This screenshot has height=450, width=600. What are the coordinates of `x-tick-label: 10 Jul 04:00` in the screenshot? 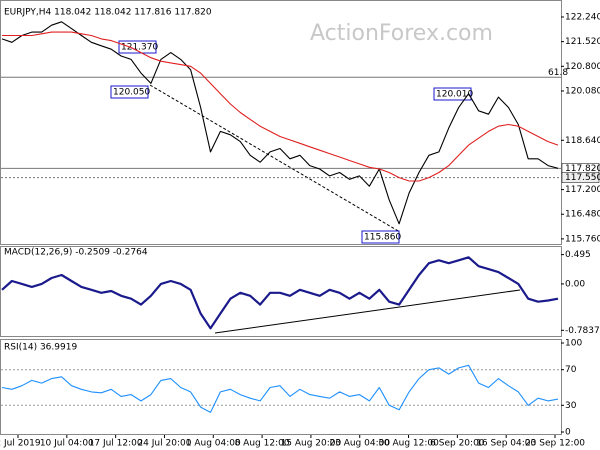 It's located at (67, 444).